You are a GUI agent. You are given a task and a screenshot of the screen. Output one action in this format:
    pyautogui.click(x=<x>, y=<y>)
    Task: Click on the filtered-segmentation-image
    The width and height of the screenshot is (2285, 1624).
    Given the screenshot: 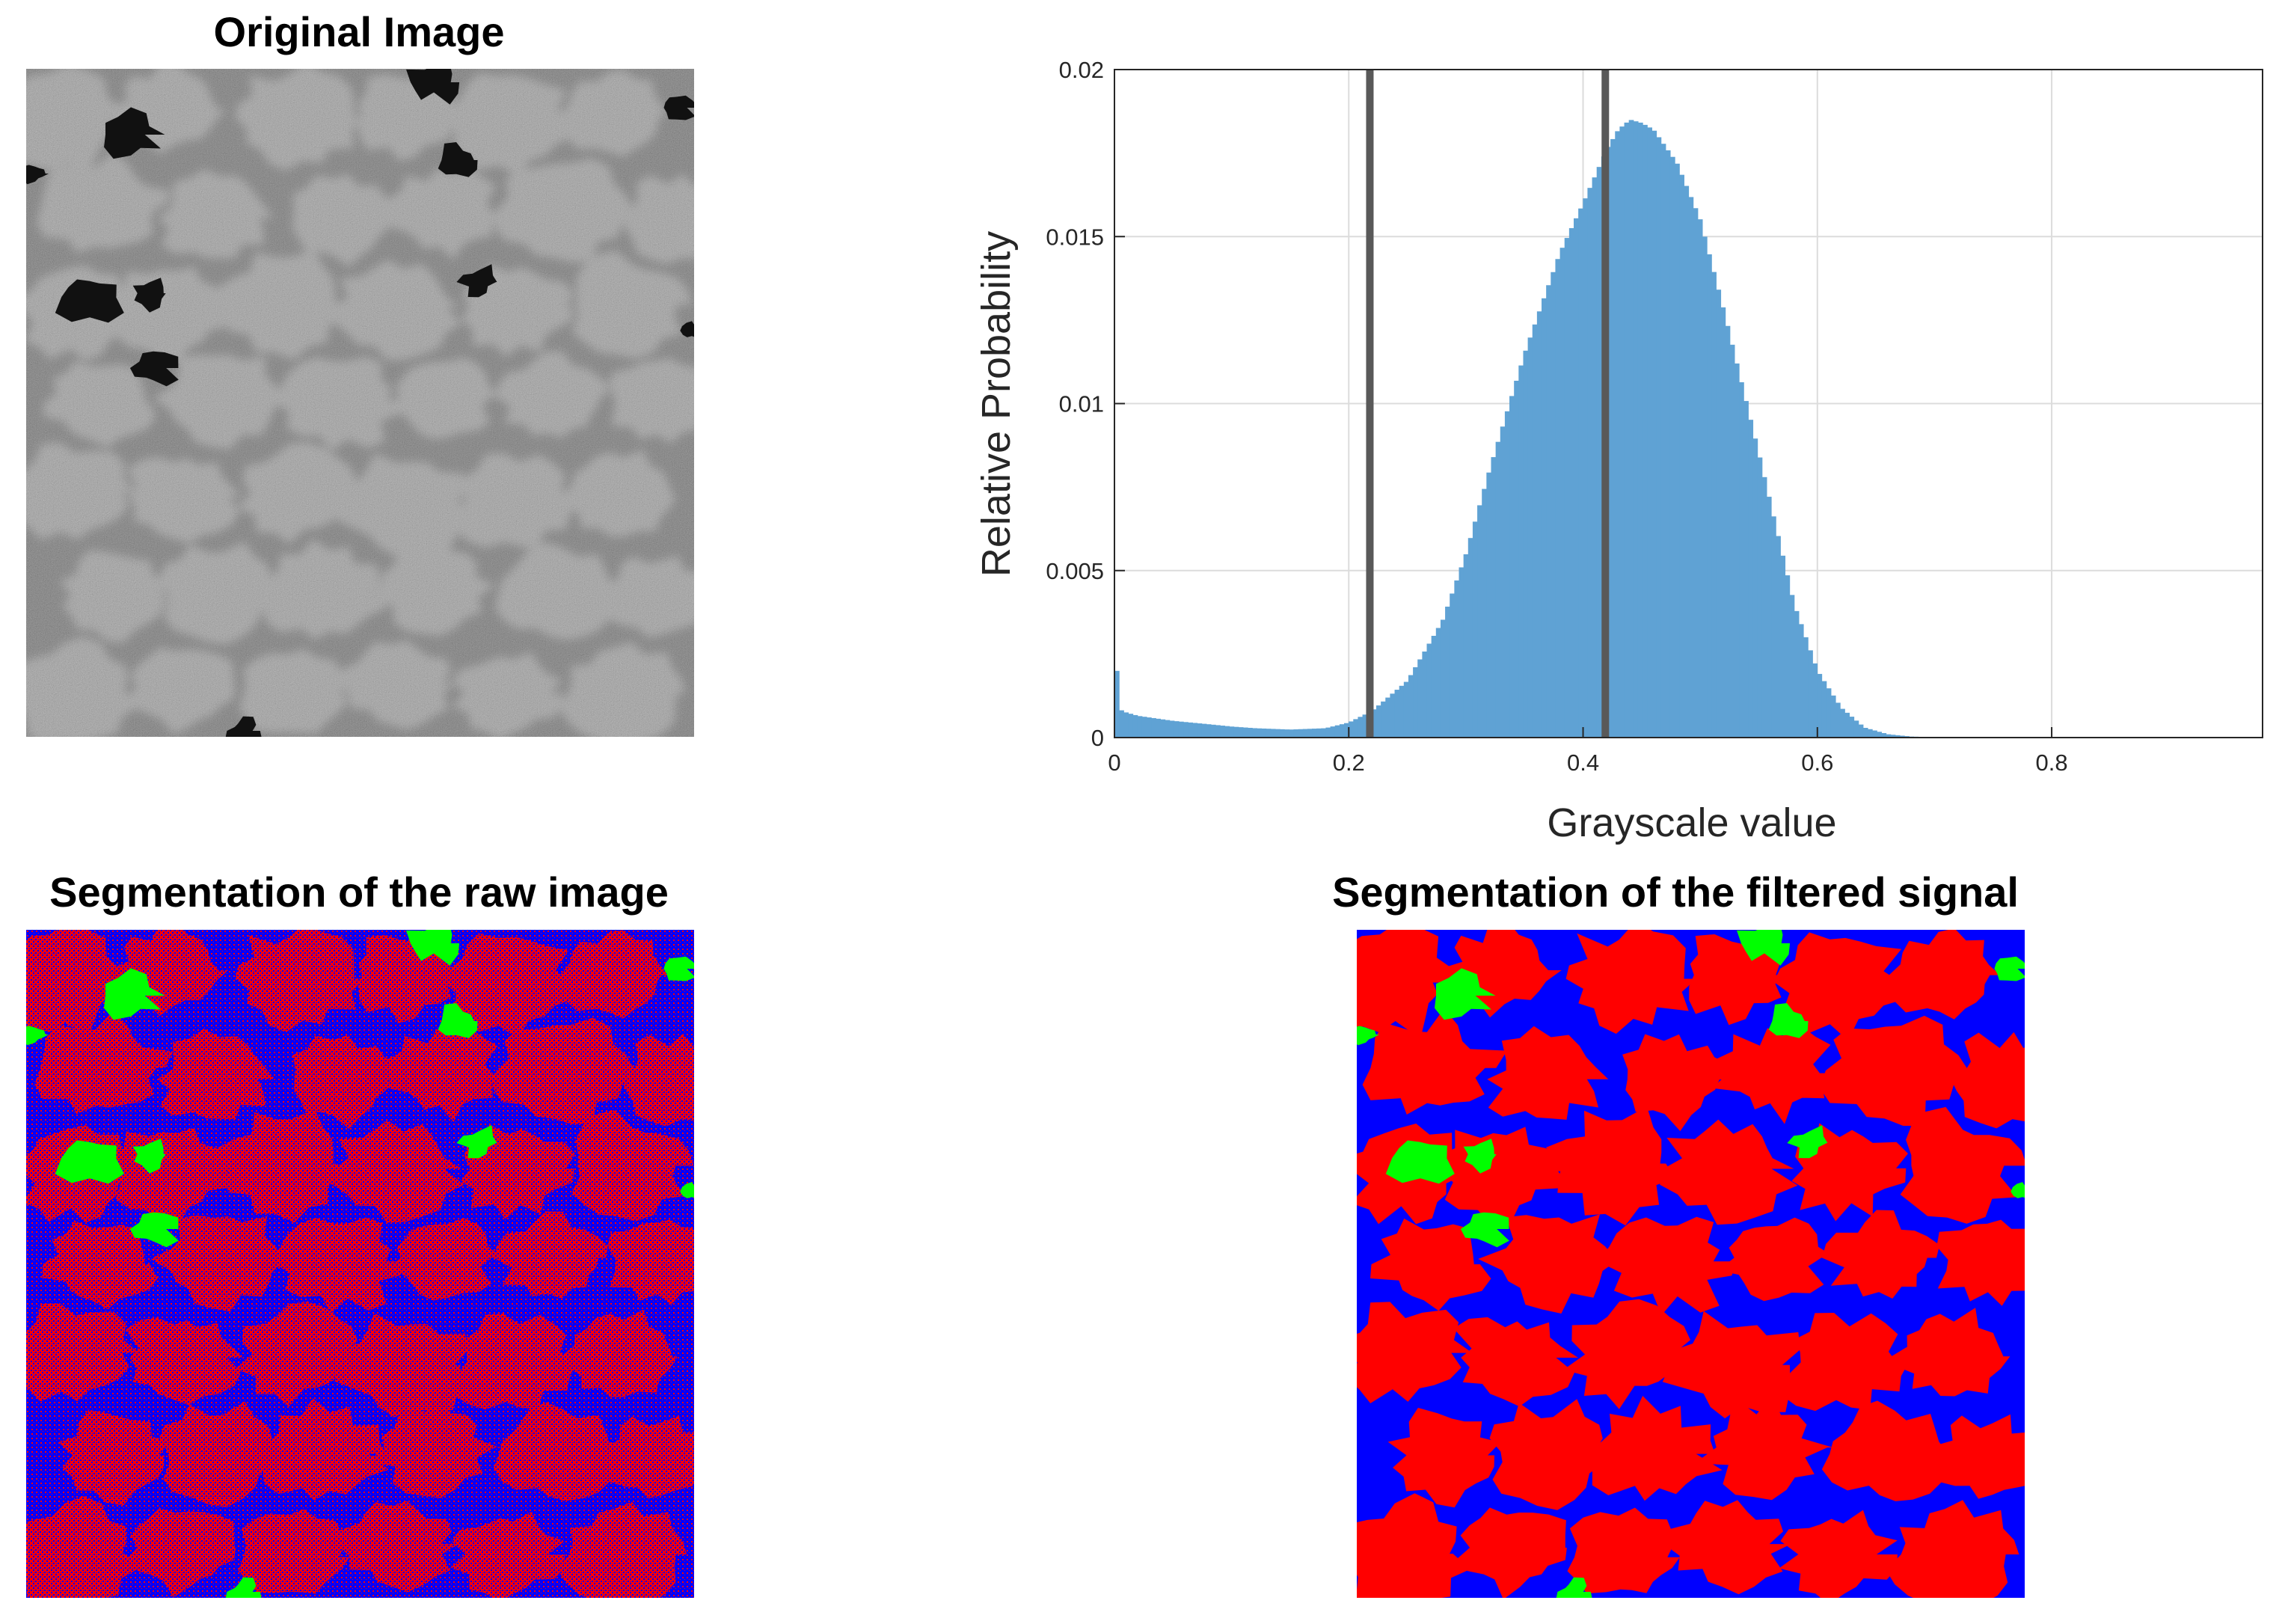 What is the action you would take?
    pyautogui.click(x=1691, y=1264)
    